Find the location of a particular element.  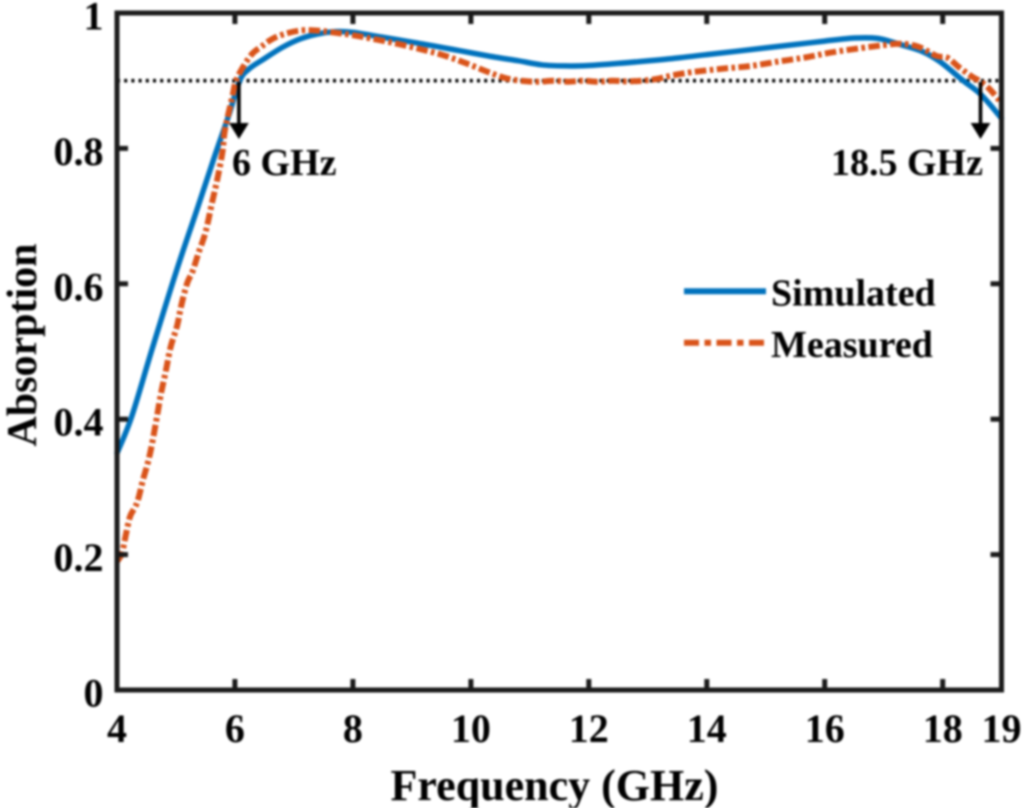

svg-text: 6 is located at coordinates (235, 728).